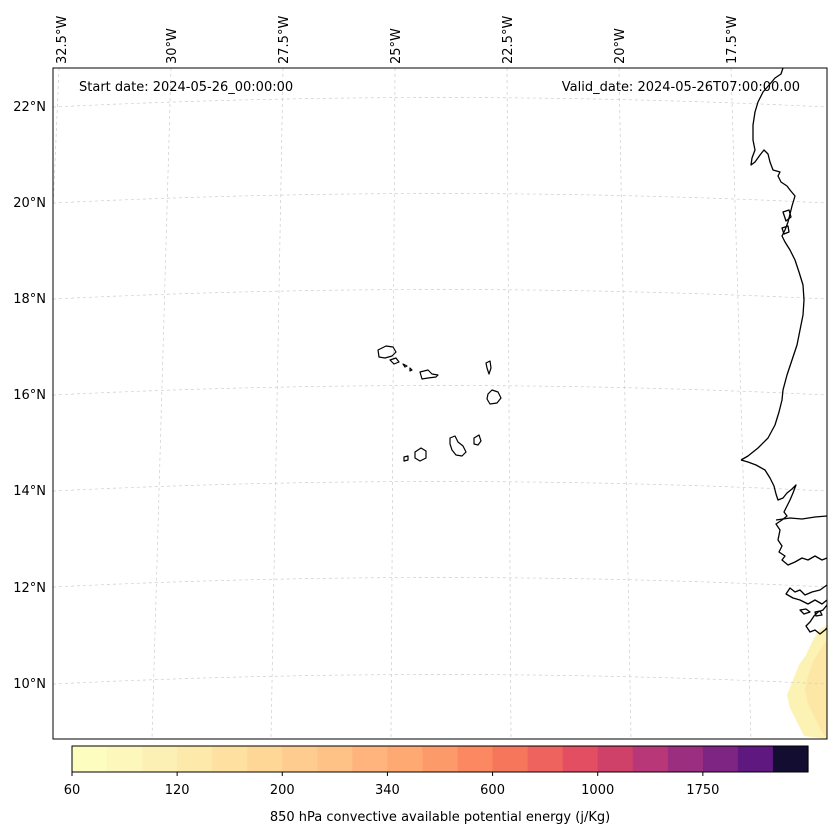 The image size is (837, 836). Describe the element at coordinates (172, 46) in the screenshot. I see `lon-label: 30°W` at that location.